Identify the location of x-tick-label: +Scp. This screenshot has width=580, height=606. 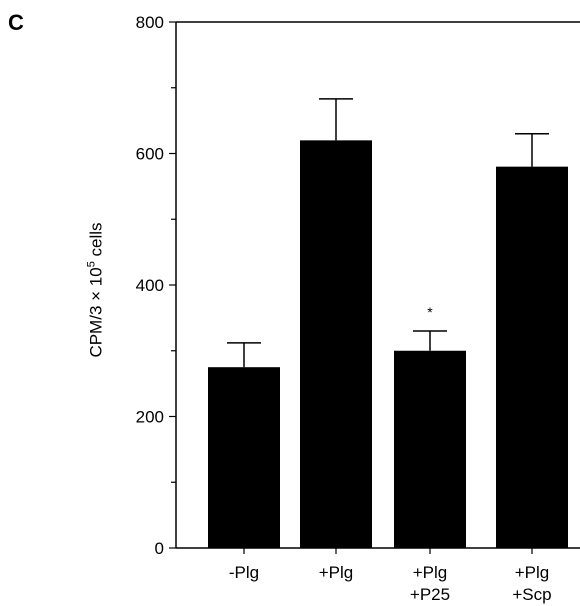
(531, 594).